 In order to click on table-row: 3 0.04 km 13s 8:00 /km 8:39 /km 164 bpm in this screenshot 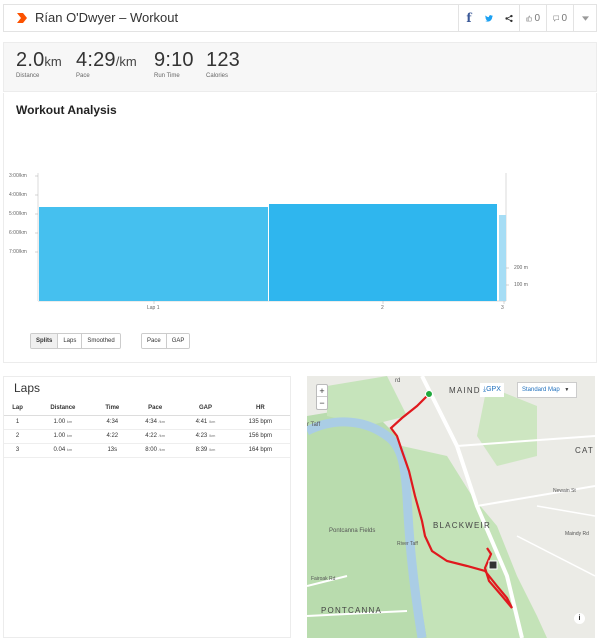, I will do `click(147, 450)`.